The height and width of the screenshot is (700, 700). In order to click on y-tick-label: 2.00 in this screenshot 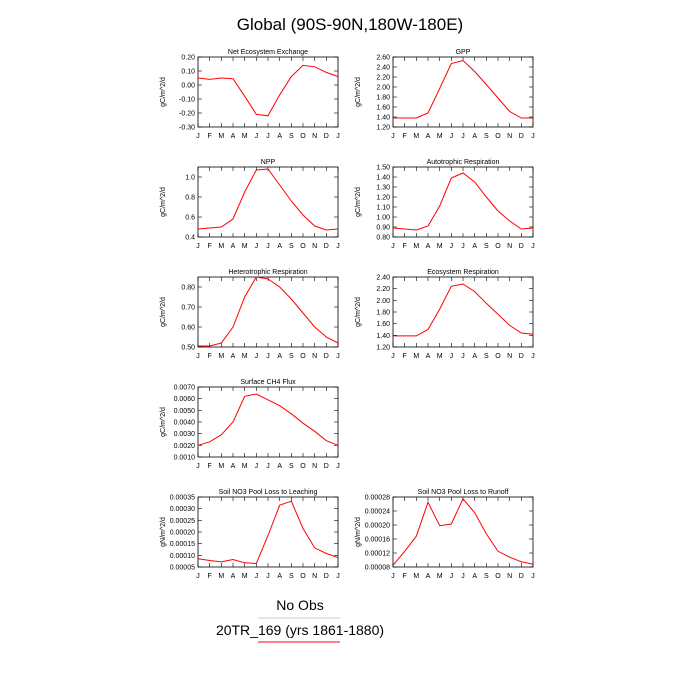, I will do `click(383, 301)`.